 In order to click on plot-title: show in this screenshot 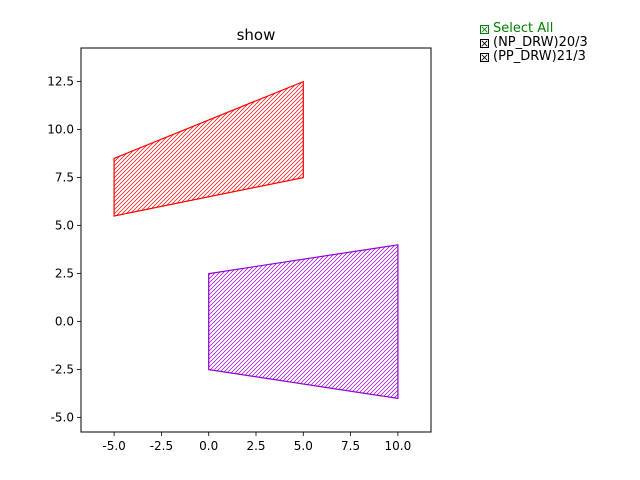, I will do `click(256, 35)`.